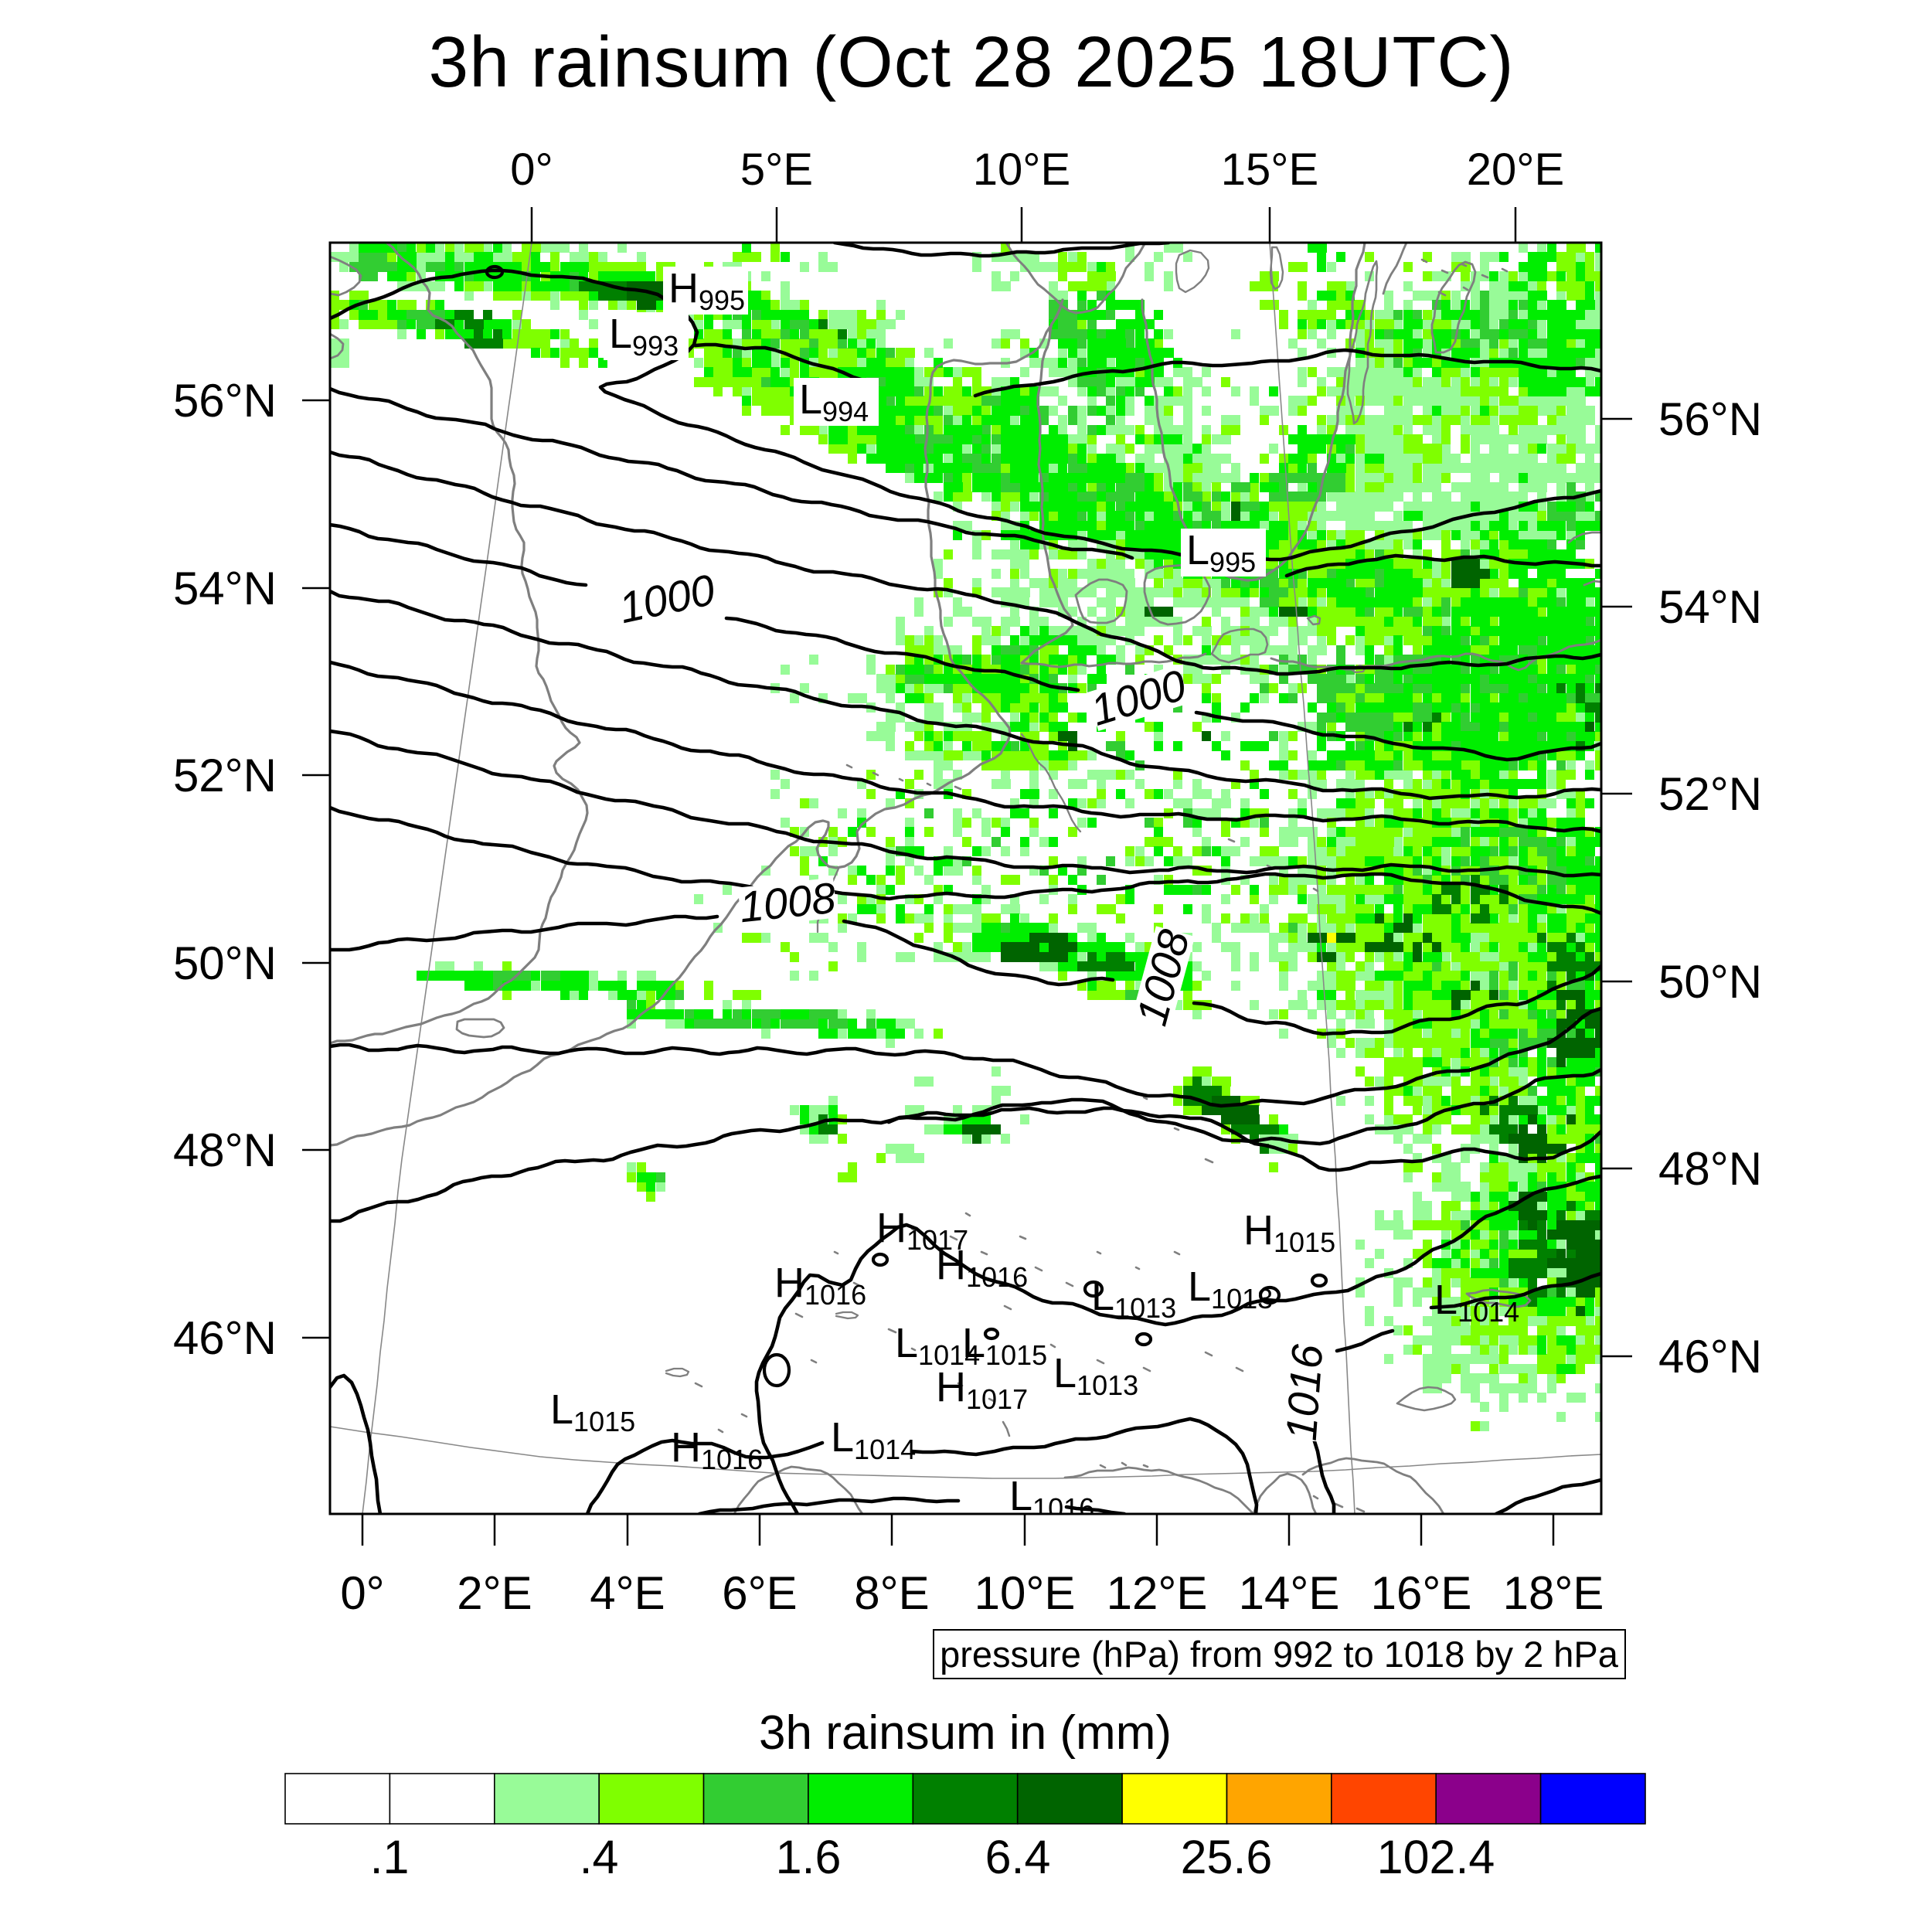 The width and height of the screenshot is (1932, 1932). What do you see at coordinates (1516, 170) in the screenshot?
I see `svg-text: 20°E` at bounding box center [1516, 170].